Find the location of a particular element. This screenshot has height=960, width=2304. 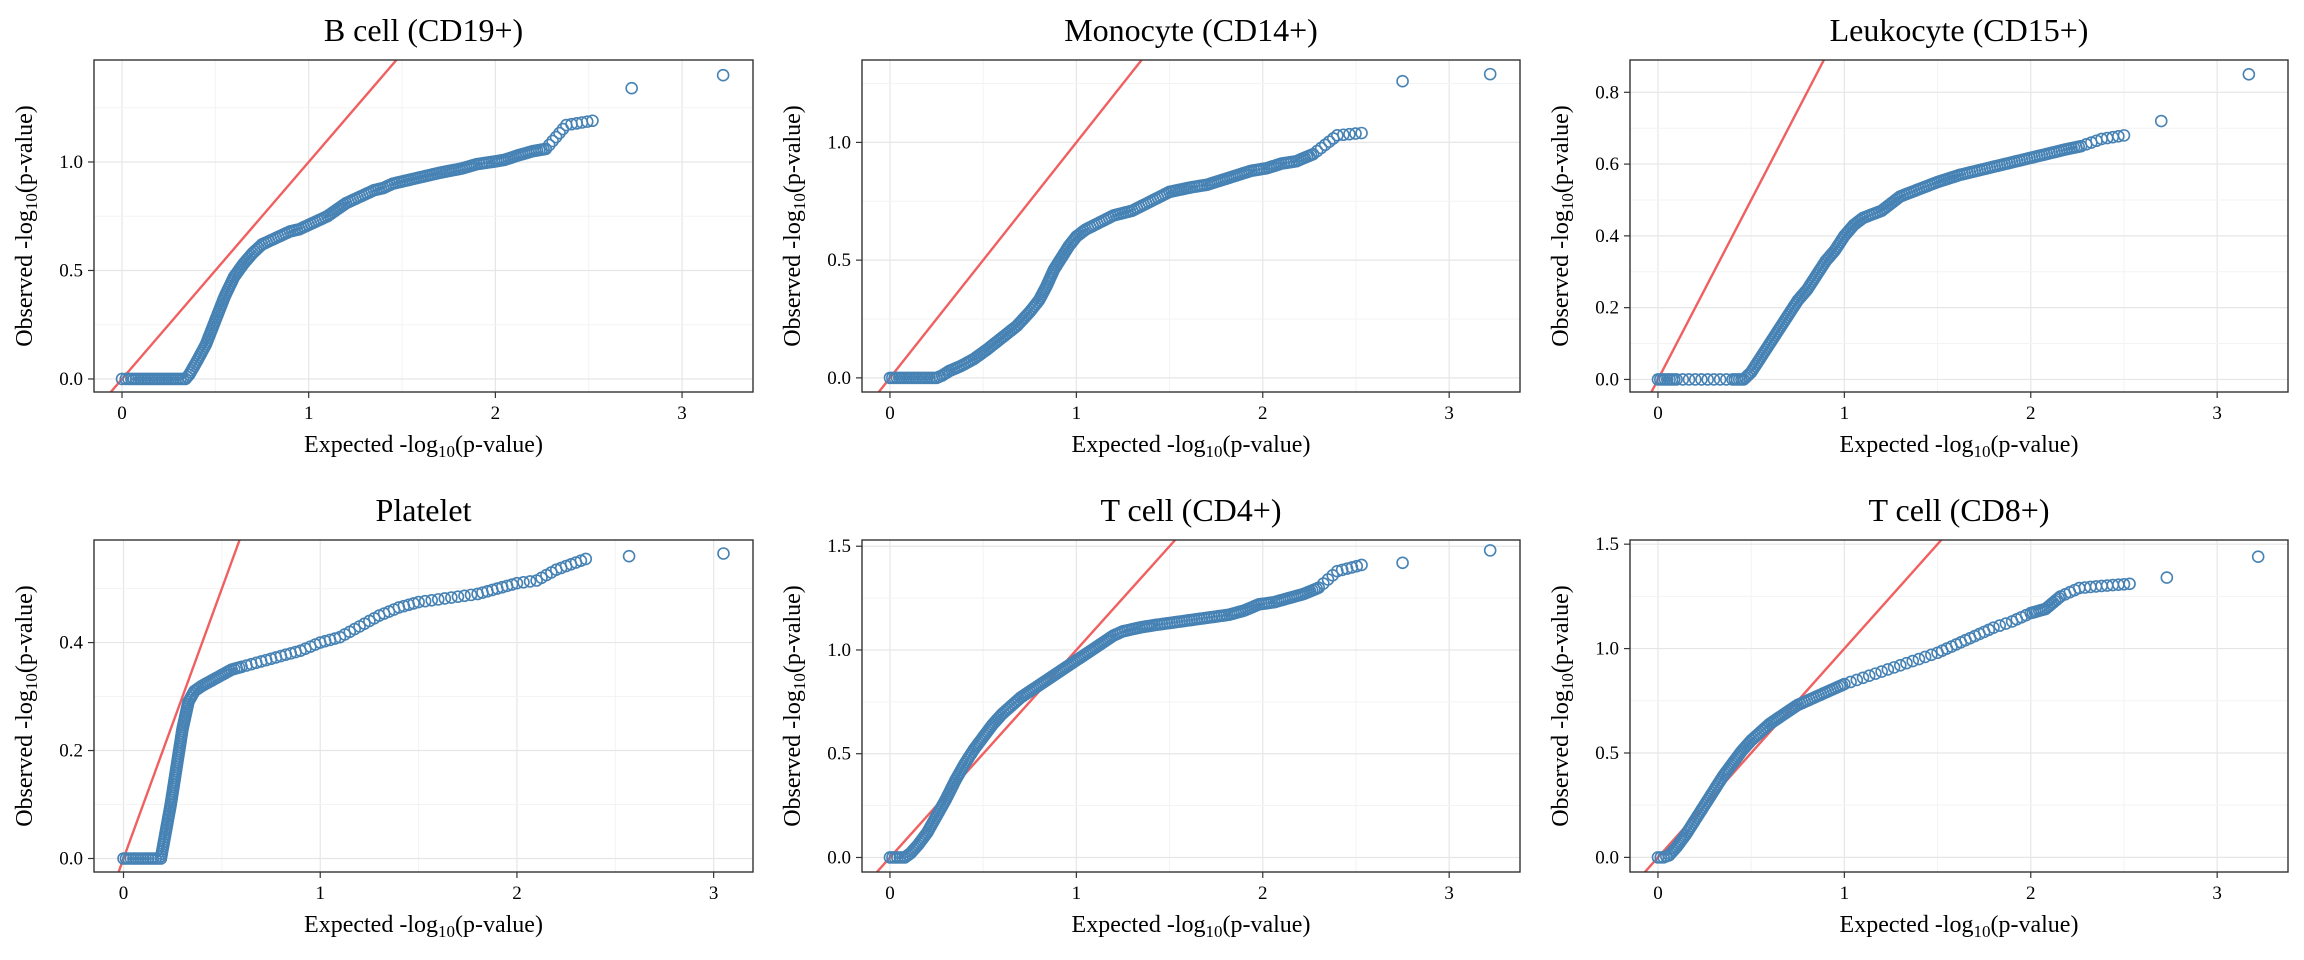

chart-title: Platelet is located at coordinates (424, 510).